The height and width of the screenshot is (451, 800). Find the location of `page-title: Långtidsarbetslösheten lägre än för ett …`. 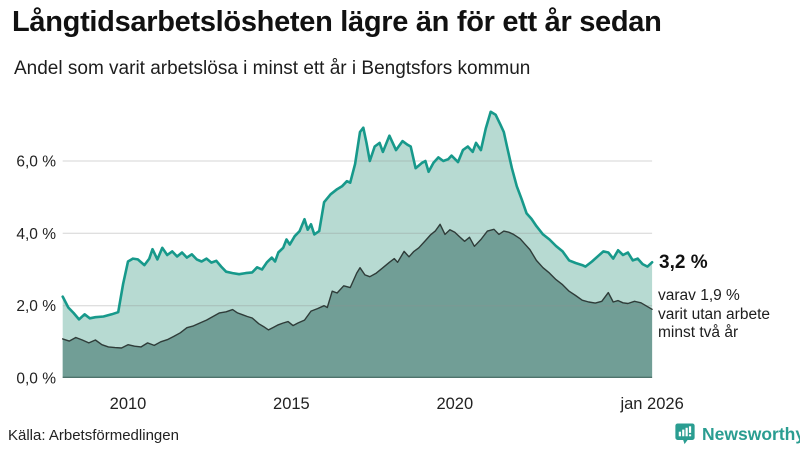

page-title: Långtidsarbetslösheten lägre än för ett … is located at coordinates (337, 22).